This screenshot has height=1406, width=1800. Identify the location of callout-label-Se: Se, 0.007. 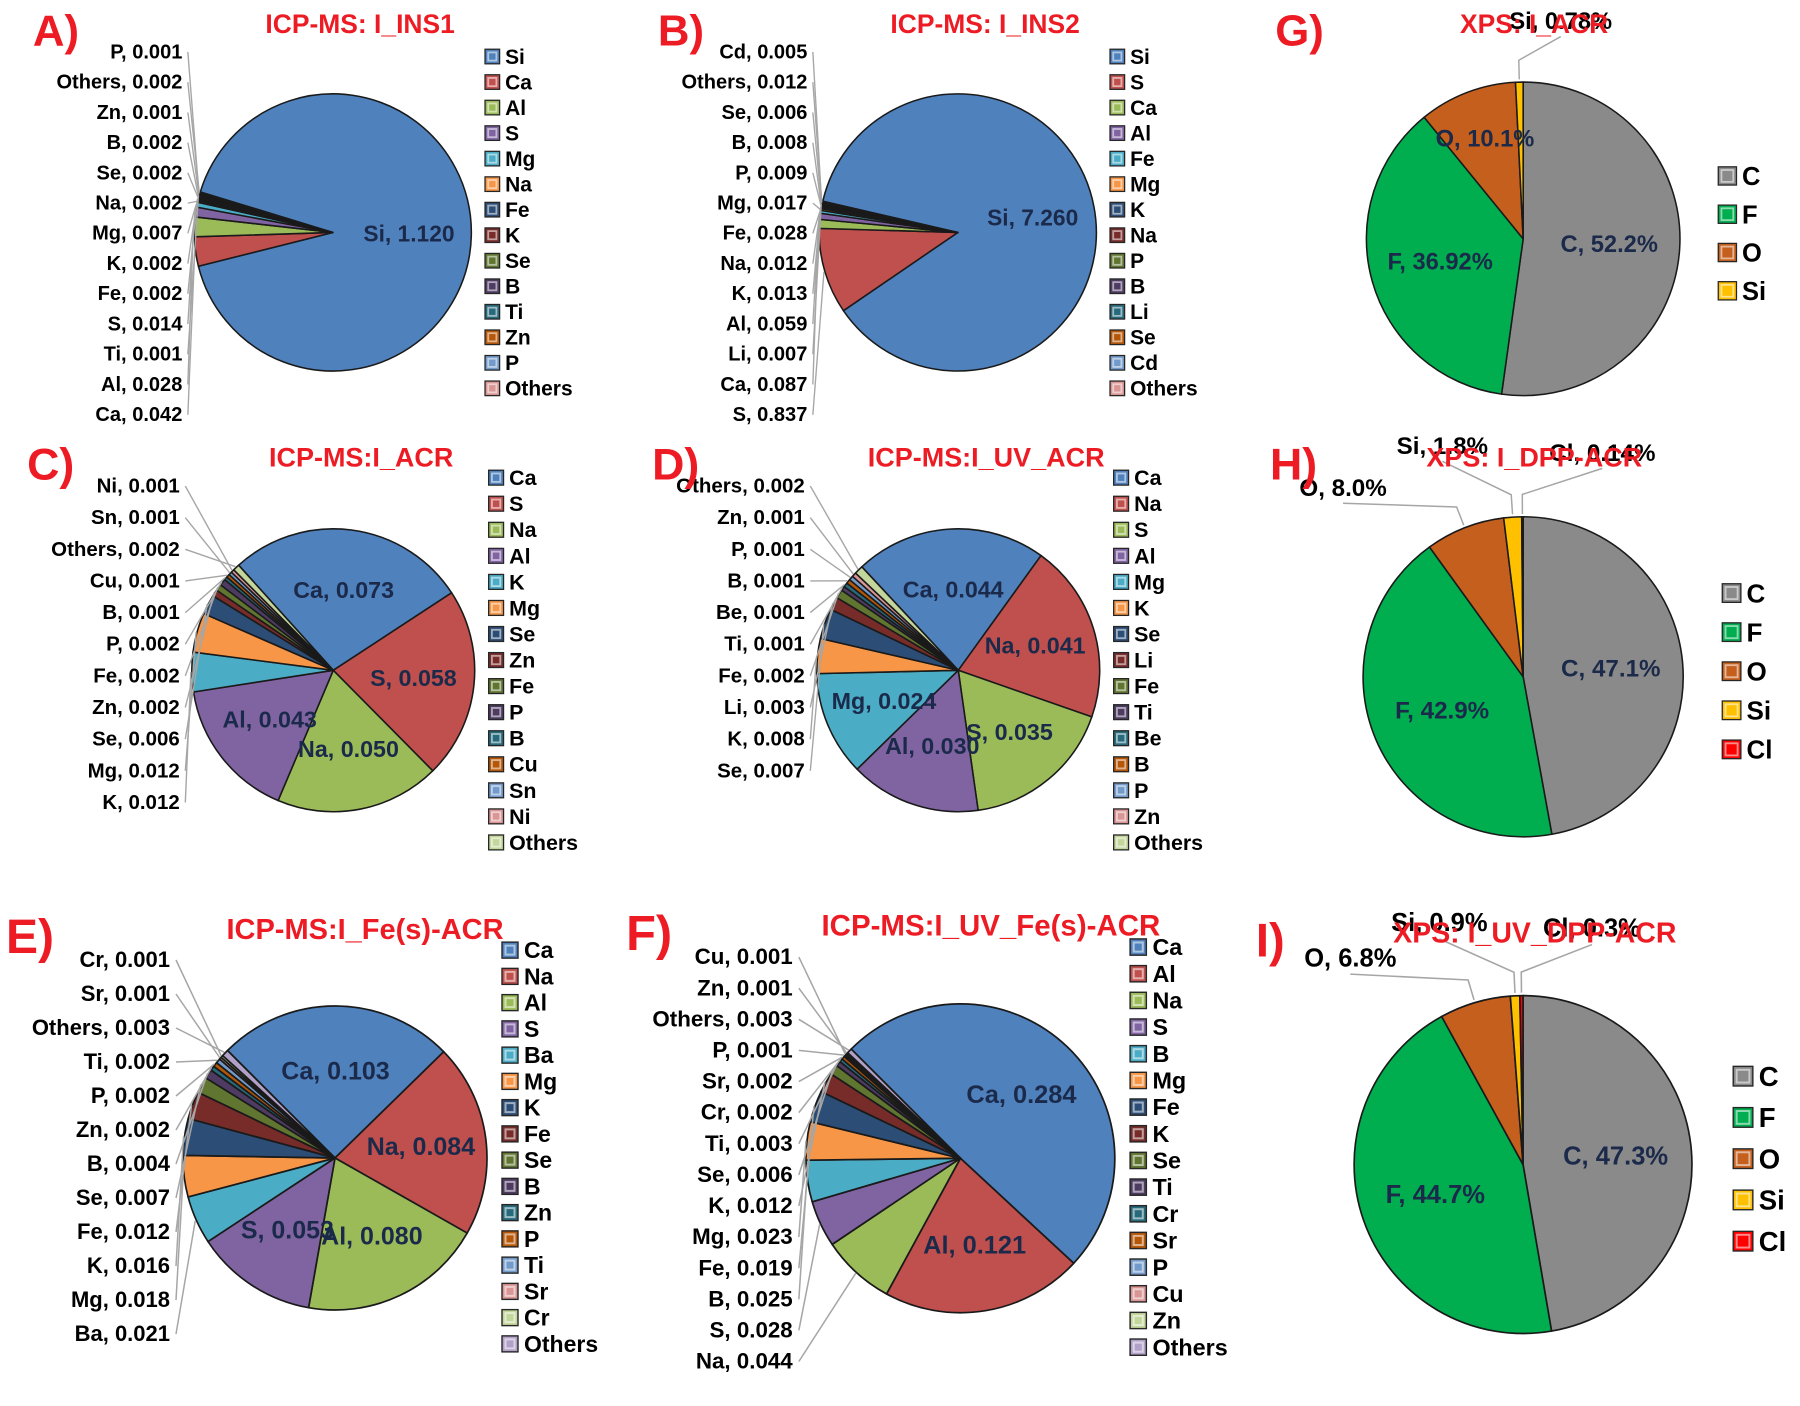
(123, 1197).